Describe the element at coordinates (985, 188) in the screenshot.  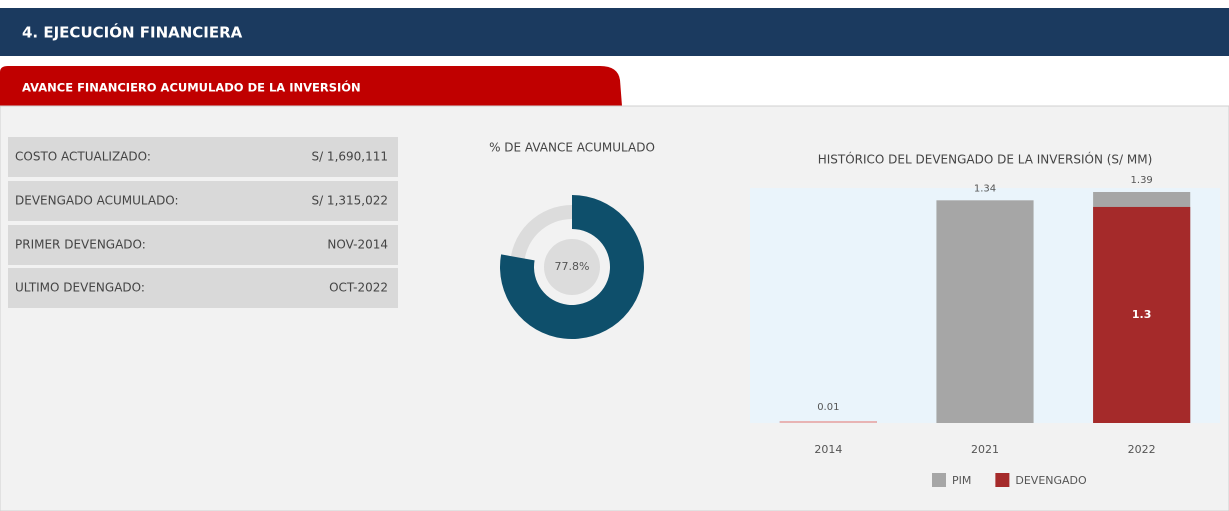
I see `data-label: 1.34` at that location.